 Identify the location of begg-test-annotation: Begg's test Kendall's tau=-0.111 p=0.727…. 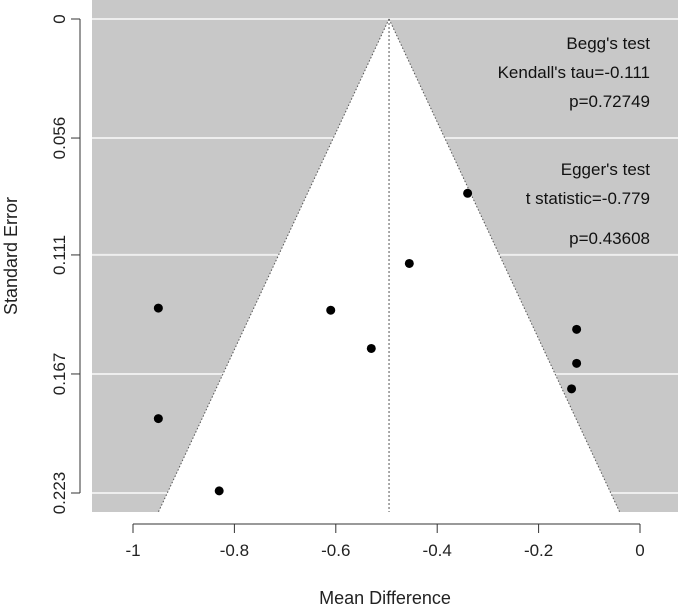
(574, 72).